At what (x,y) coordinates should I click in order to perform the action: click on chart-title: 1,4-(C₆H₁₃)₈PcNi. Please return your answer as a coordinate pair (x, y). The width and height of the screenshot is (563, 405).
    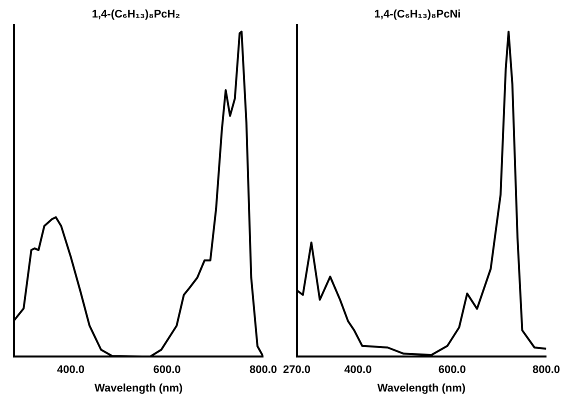
    Looking at the image, I should click on (417, 14).